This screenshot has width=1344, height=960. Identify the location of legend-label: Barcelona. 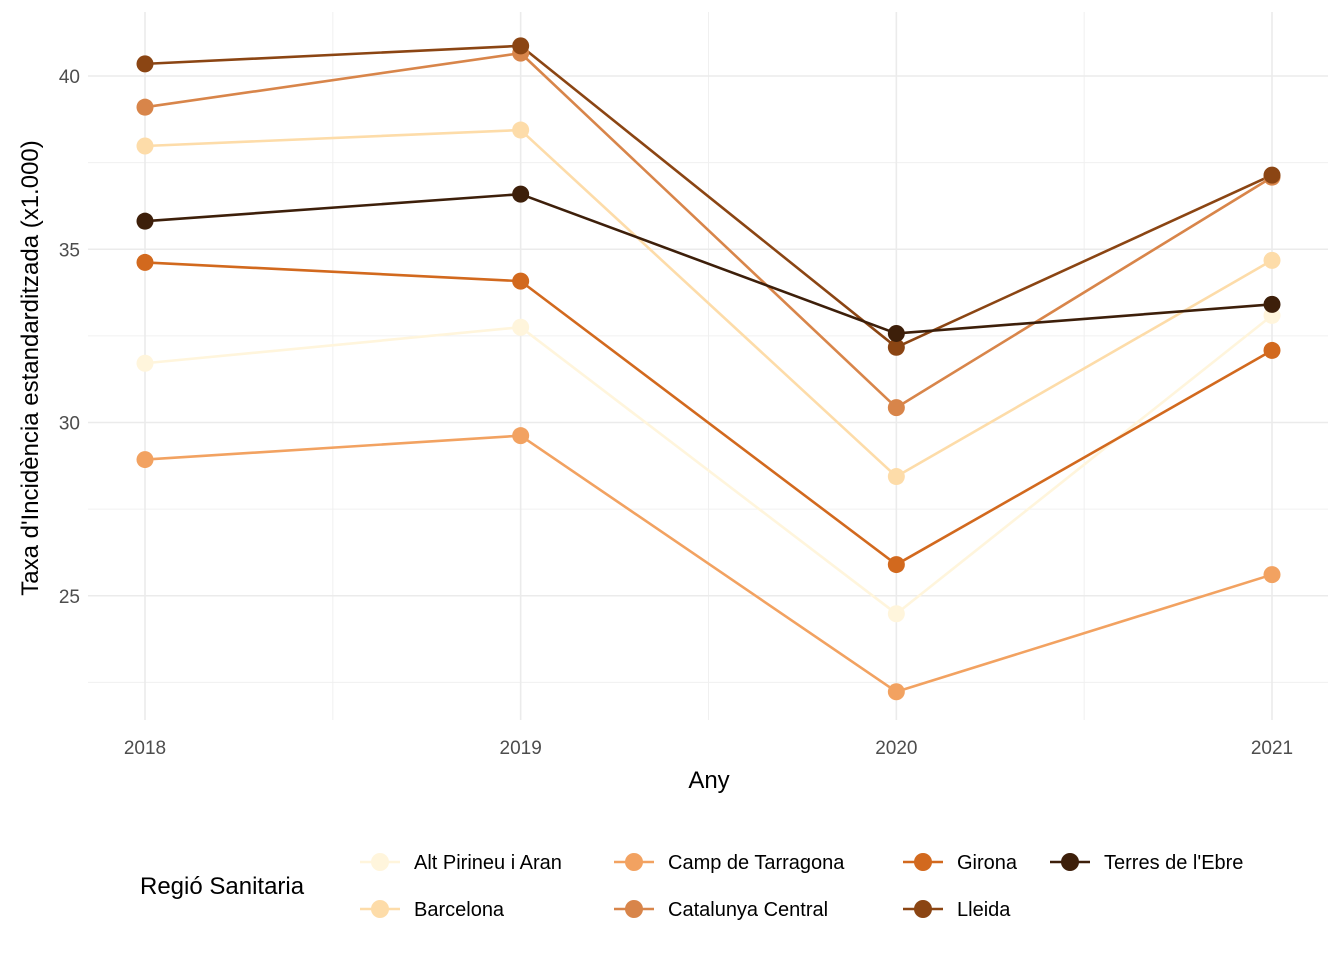
(459, 910).